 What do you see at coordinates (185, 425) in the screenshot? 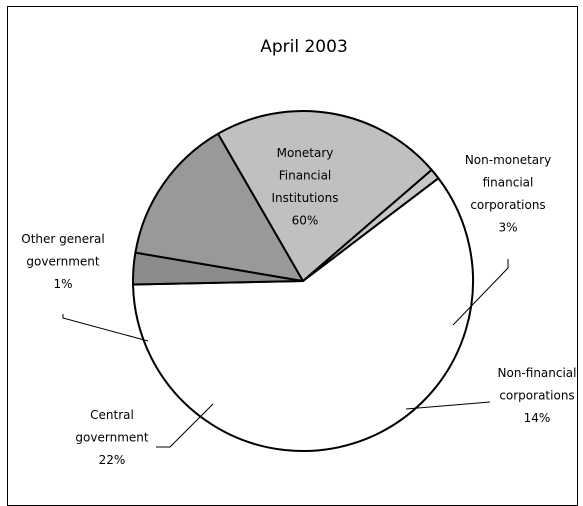
I see `leader-line-central-government` at bounding box center [185, 425].